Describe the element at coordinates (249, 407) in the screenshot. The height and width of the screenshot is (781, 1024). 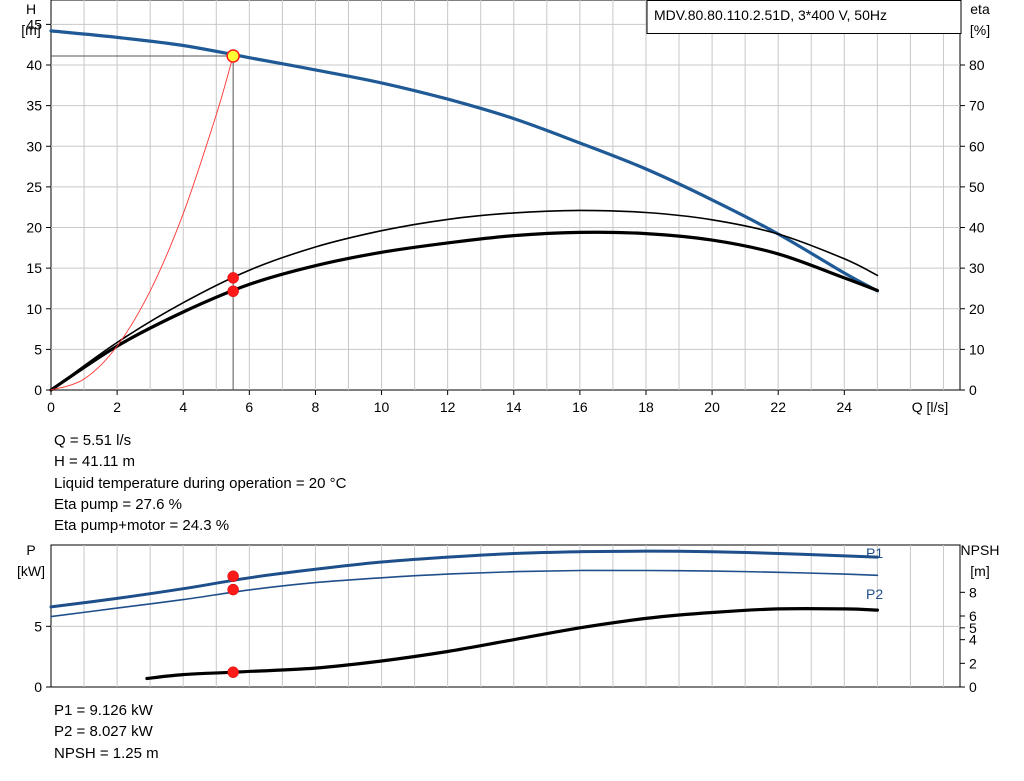
I see `x-tick-label: 6` at that location.